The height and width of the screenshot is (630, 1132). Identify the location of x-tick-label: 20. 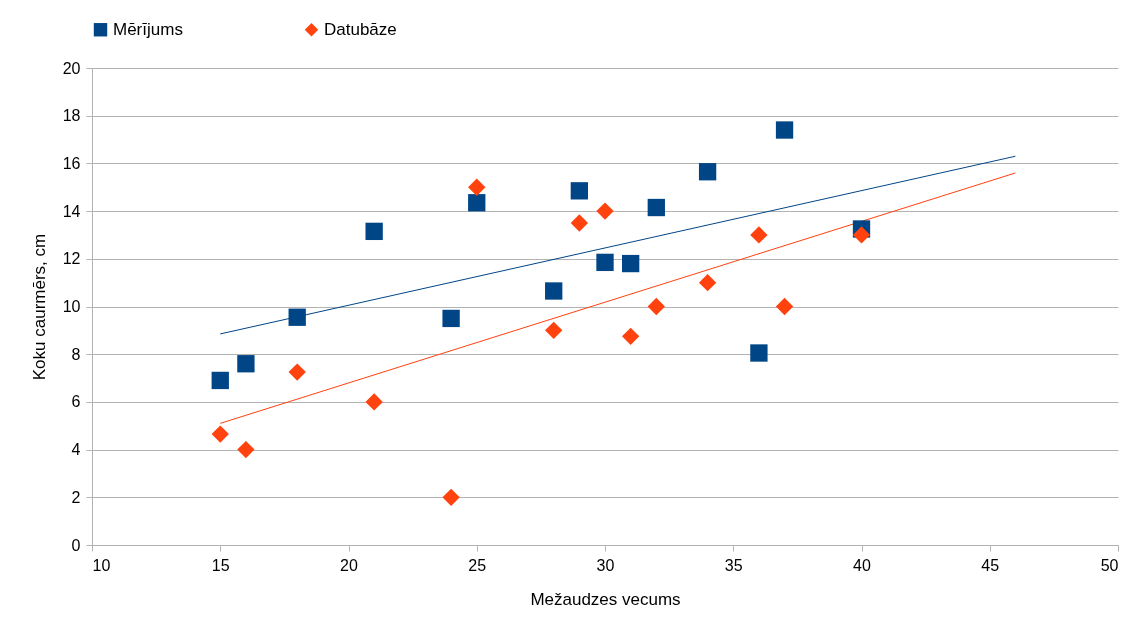
(349, 565).